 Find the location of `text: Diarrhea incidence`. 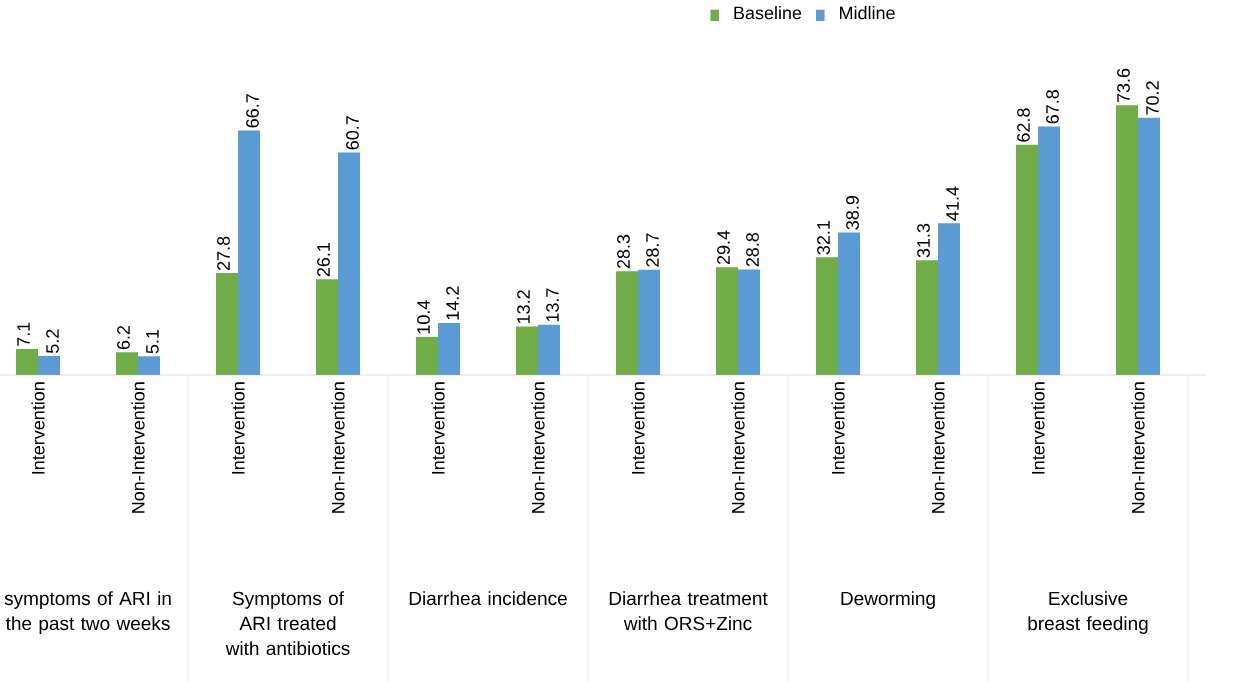

text: Diarrhea incidence is located at coordinates (488, 598).